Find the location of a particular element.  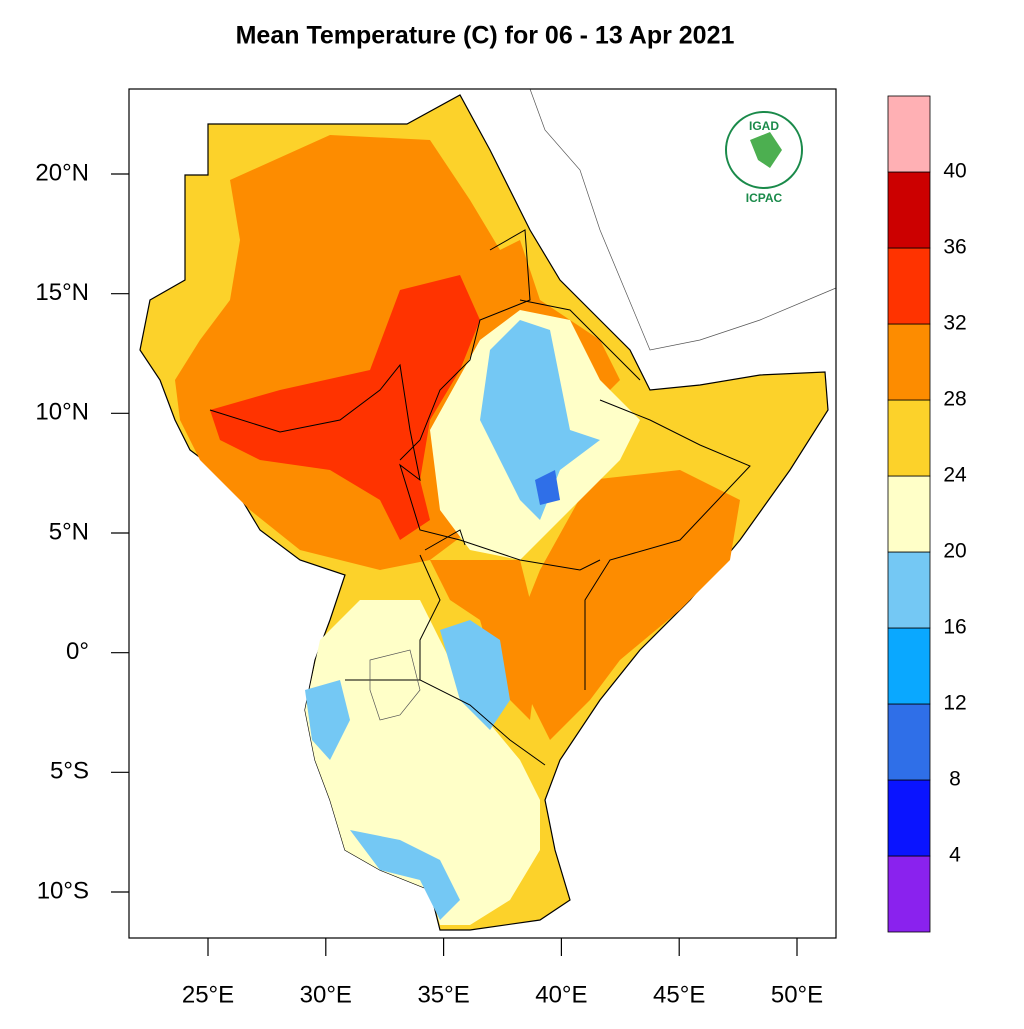

hot-zone is located at coordinates (345, 407).